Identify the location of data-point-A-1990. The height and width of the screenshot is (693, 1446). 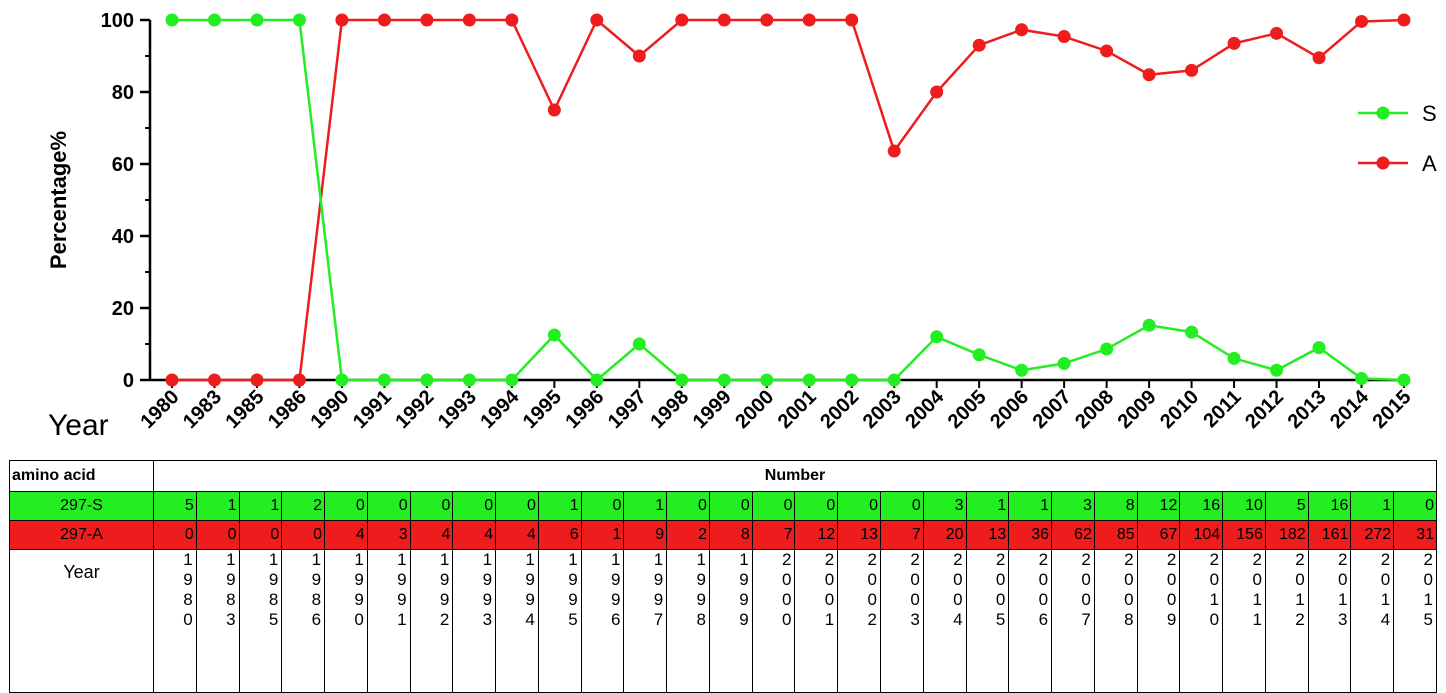
(342, 20).